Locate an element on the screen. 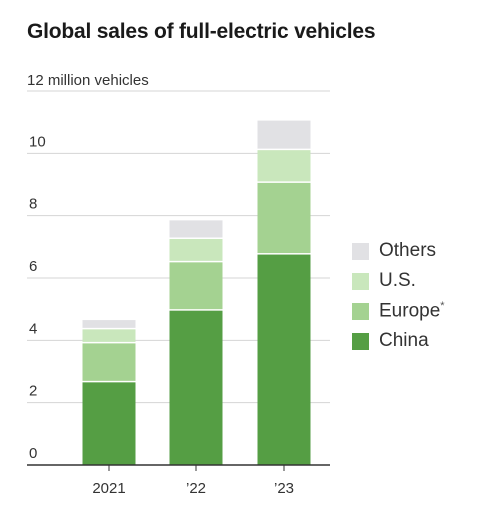 Image resolution: width=480 pixels, height=510 pixels. y-axis-ticks: 0 2 4 6 8 10 is located at coordinates (37, 297).